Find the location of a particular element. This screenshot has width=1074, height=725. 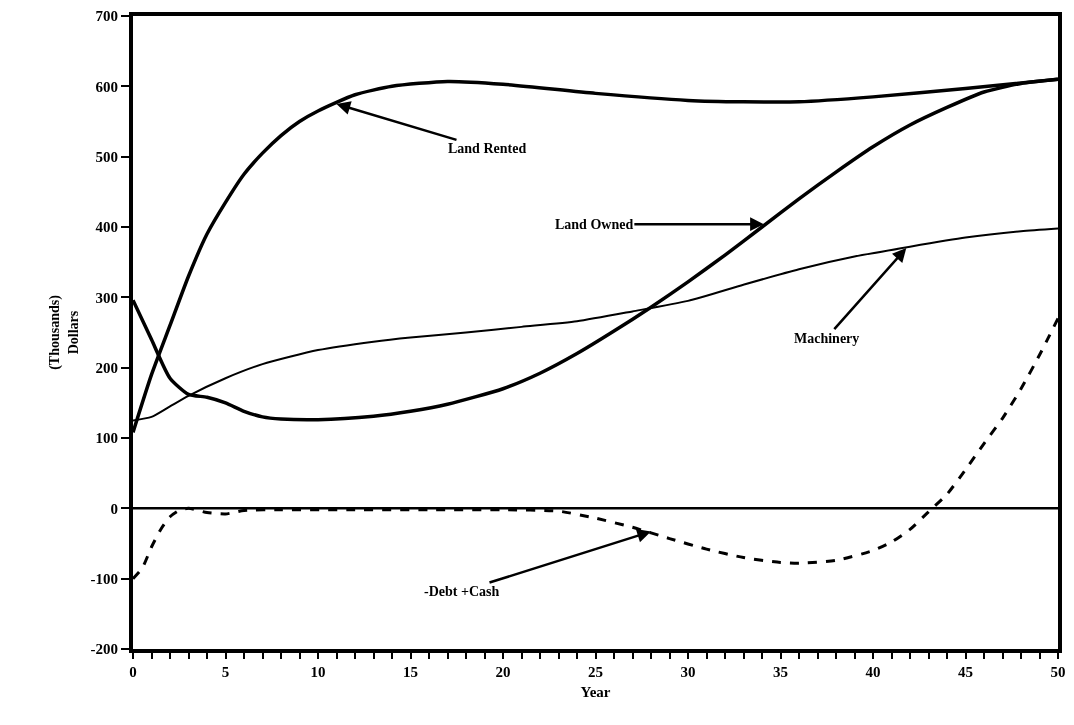

y-tick-label: 0 is located at coordinates (114, 508).